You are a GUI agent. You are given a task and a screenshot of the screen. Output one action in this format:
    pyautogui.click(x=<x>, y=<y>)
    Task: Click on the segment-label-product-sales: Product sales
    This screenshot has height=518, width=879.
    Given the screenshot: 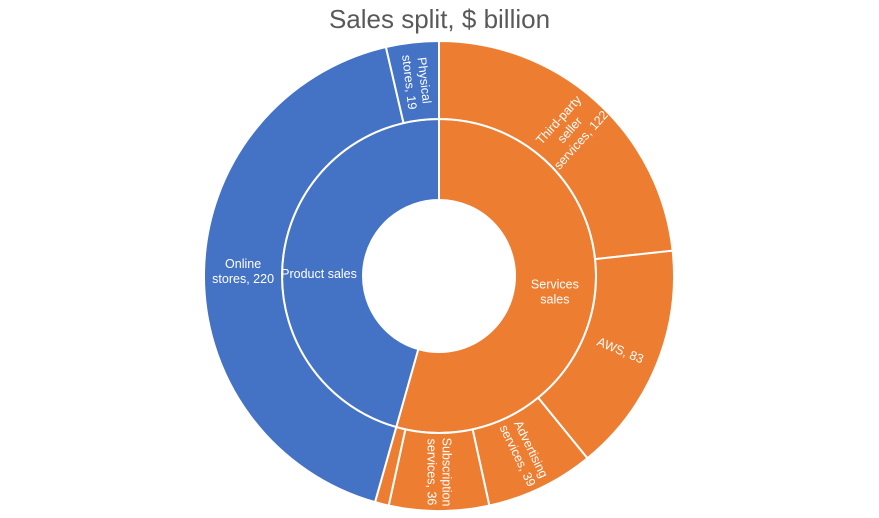 What is the action you would take?
    pyautogui.click(x=319, y=274)
    